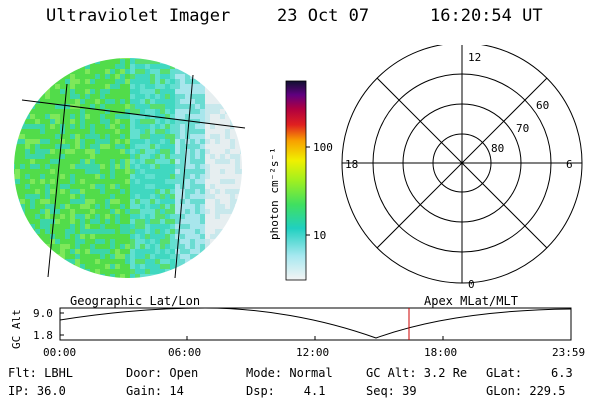  What do you see at coordinates (41, 373) in the screenshot?
I see `filter-status: Flt: LBHL` at bounding box center [41, 373].